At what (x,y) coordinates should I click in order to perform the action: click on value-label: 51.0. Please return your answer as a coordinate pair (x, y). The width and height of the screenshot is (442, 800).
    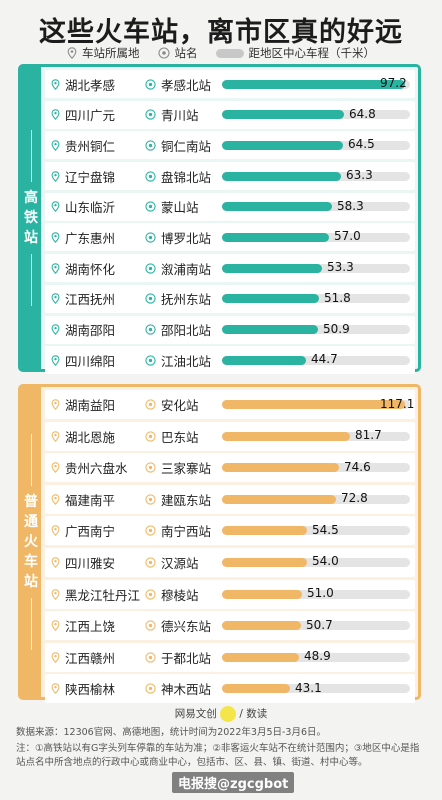
    Looking at the image, I should click on (320, 593).